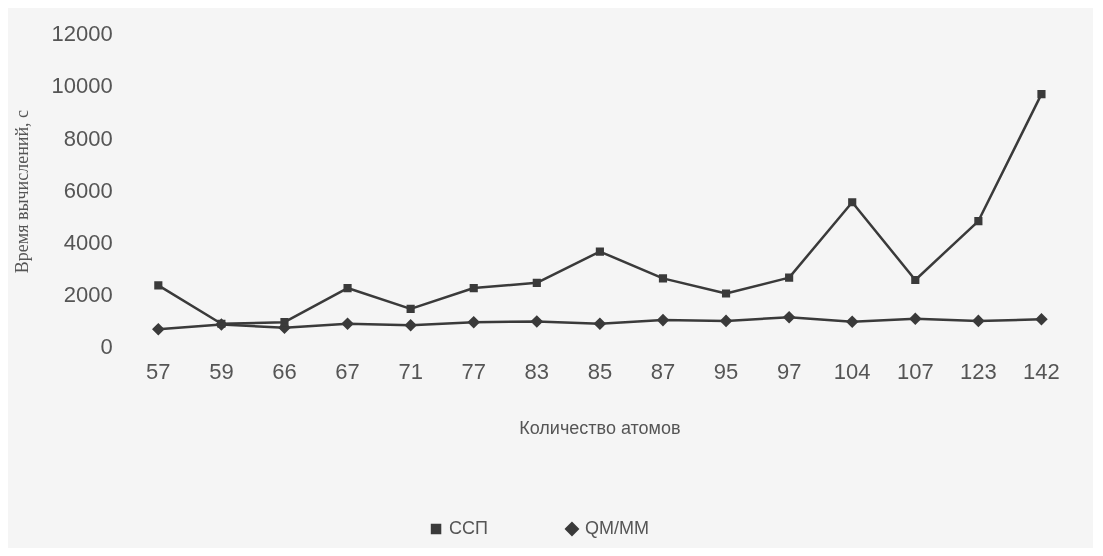 The image size is (1103, 556). Describe the element at coordinates (21, 191) in the screenshot. I see `y-axis-title: Время вычислений, с` at that location.